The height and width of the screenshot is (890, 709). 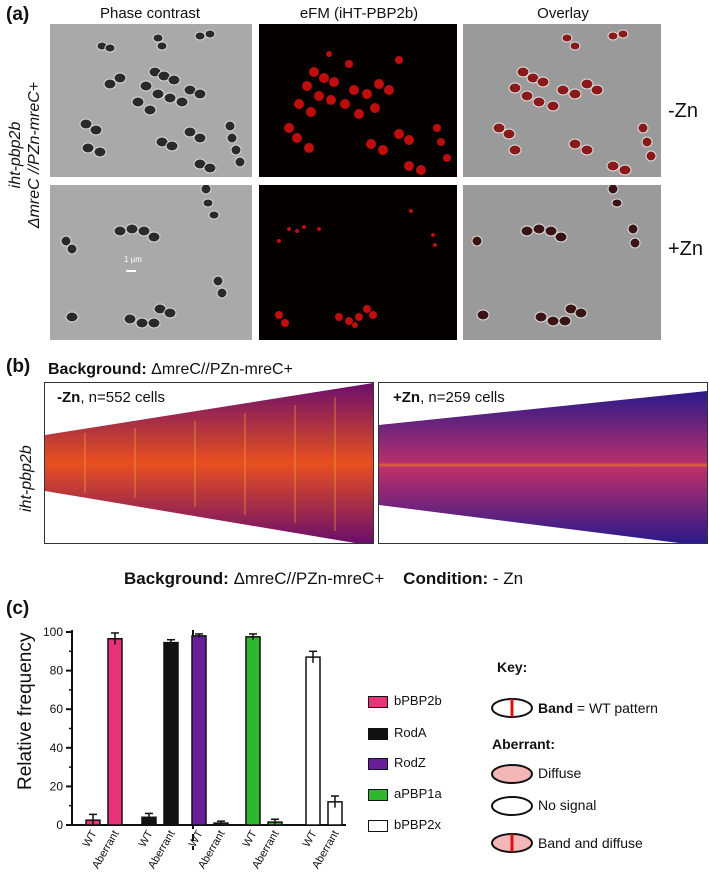 I want to click on panel-c-condition-prefix: Condition:, so click(x=446, y=578).